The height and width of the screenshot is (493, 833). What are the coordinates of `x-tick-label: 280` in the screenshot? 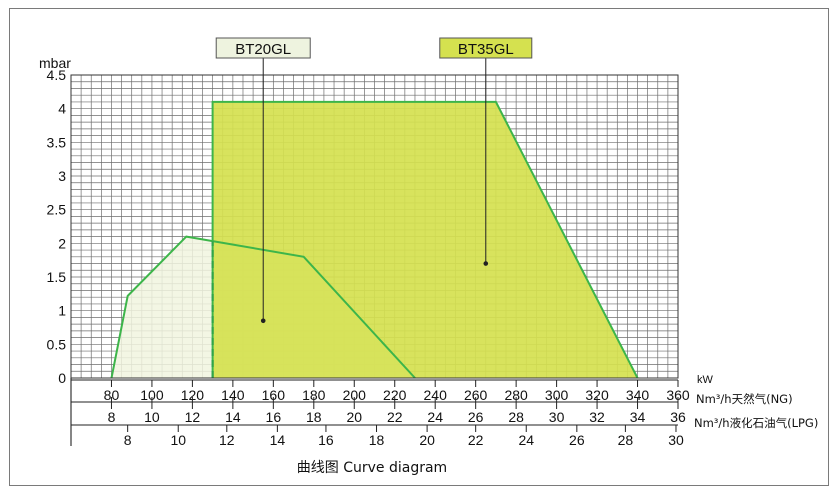 It's located at (516, 395).